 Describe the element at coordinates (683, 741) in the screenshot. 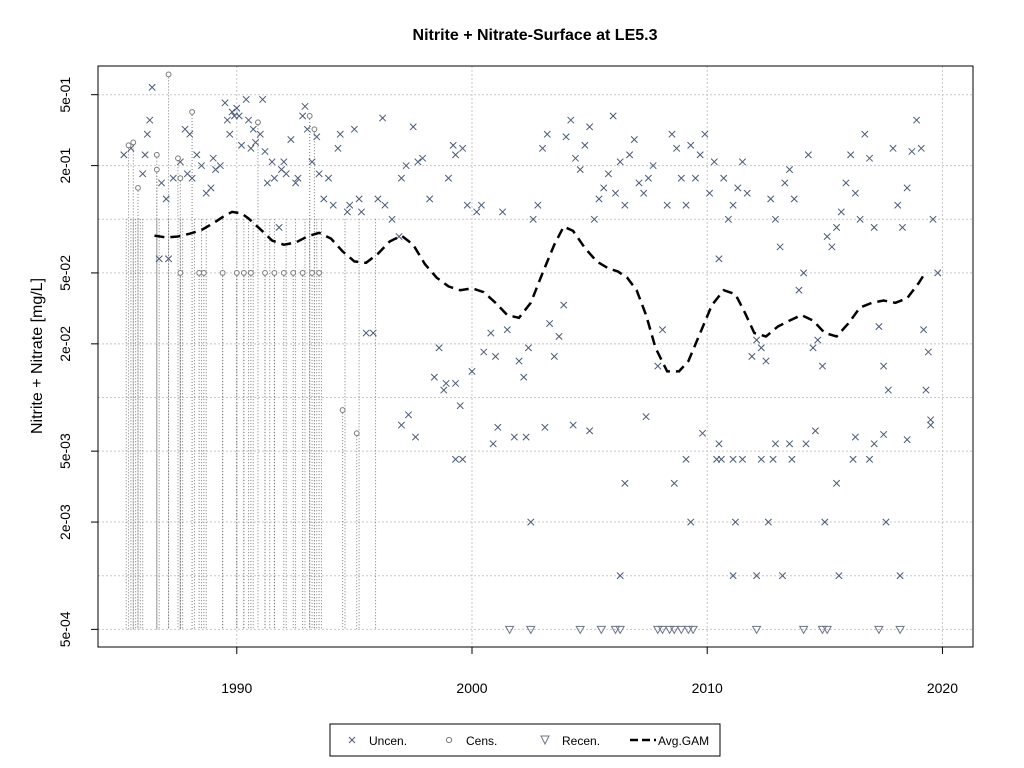

I see `legend-gam-label: Avg.GAM` at that location.